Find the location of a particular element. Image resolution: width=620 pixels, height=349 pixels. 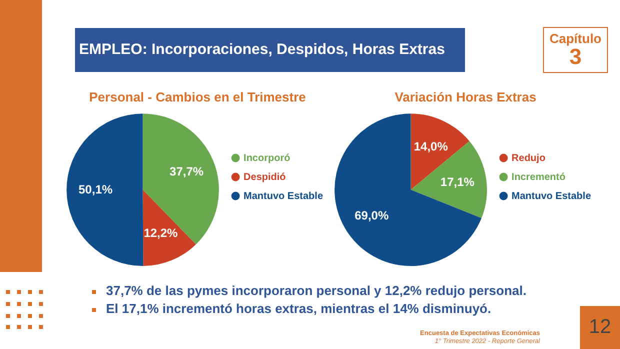

chart-title: Personal - Cambios en el Trimestre is located at coordinates (197, 96).